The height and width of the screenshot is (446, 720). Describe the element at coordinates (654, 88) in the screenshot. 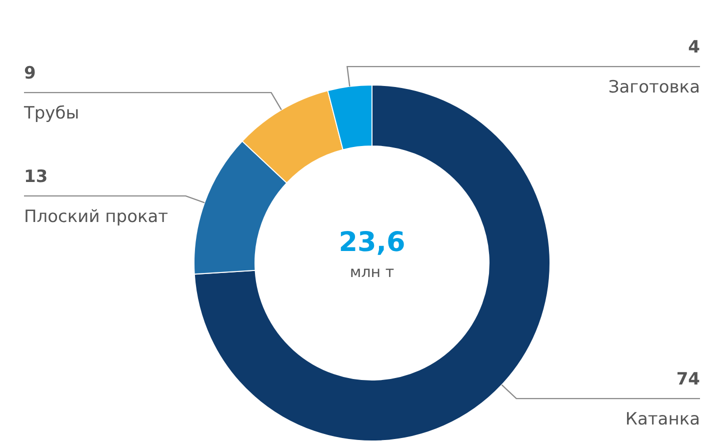

I see `slice-label: Заготовка` at that location.